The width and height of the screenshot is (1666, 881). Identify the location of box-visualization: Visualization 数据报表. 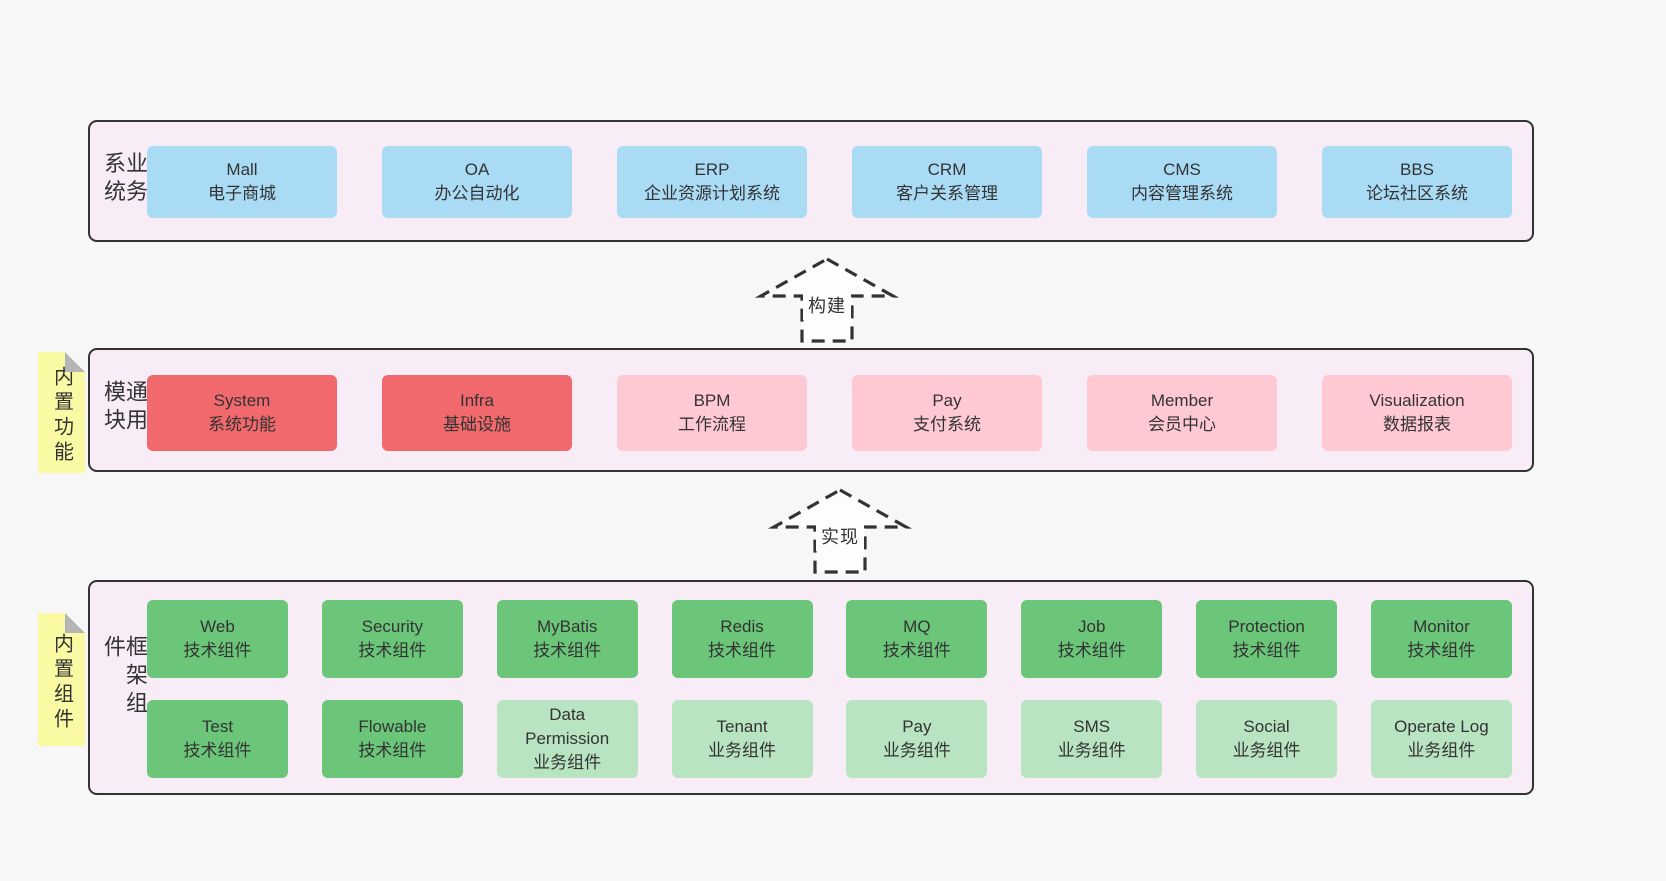
(1417, 413).